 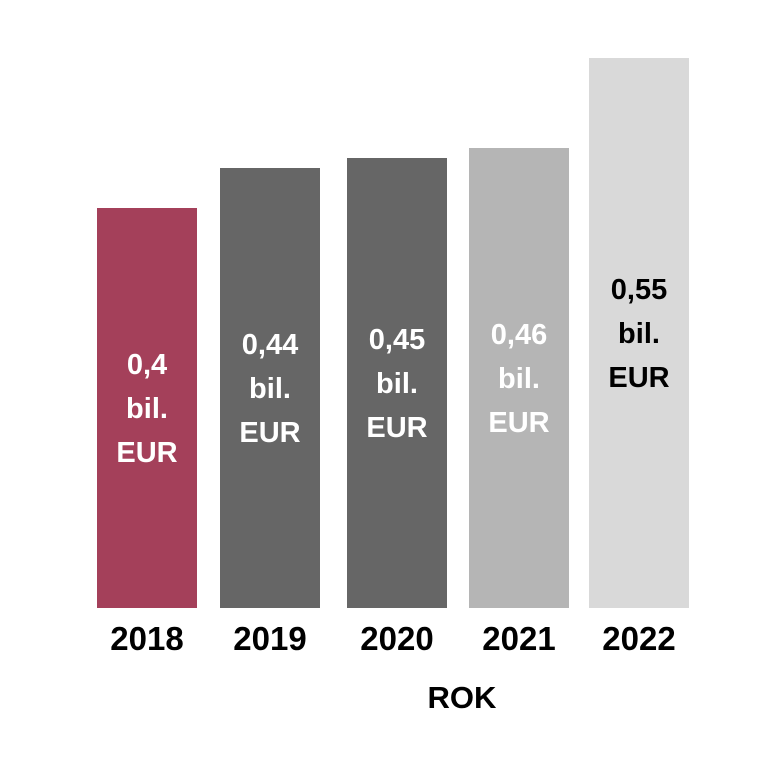 I want to click on x-tick-label-2018: 2018, so click(x=146, y=638).